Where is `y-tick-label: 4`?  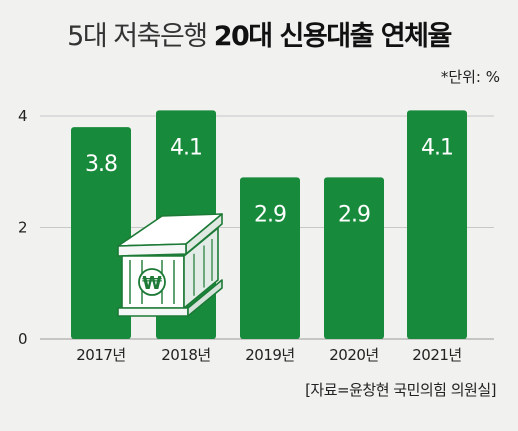 y-tick-label: 4 is located at coordinates (23, 116).